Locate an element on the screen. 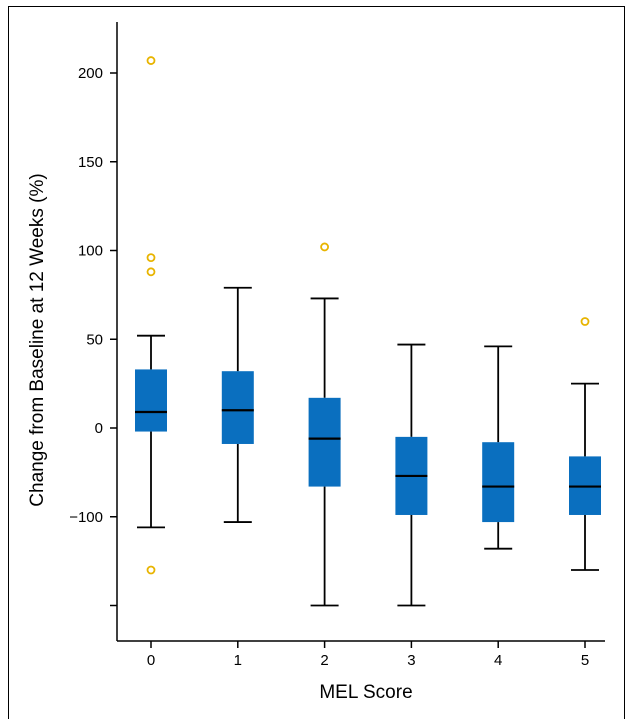 Image resolution: width=628 pixels, height=719 pixels. y-tick-label: 150 is located at coordinates (90, 162).